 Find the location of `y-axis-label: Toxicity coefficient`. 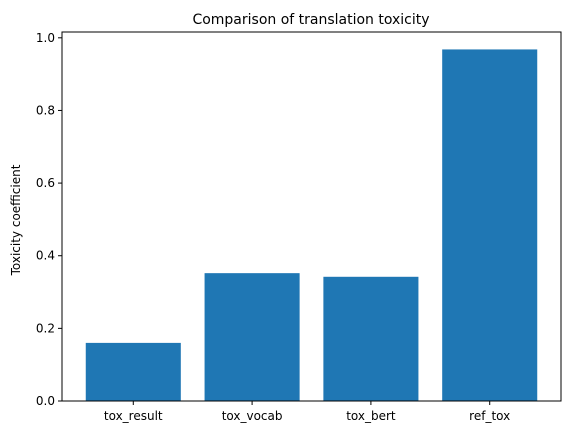

y-axis-label: Toxicity coefficient is located at coordinates (16, 220).